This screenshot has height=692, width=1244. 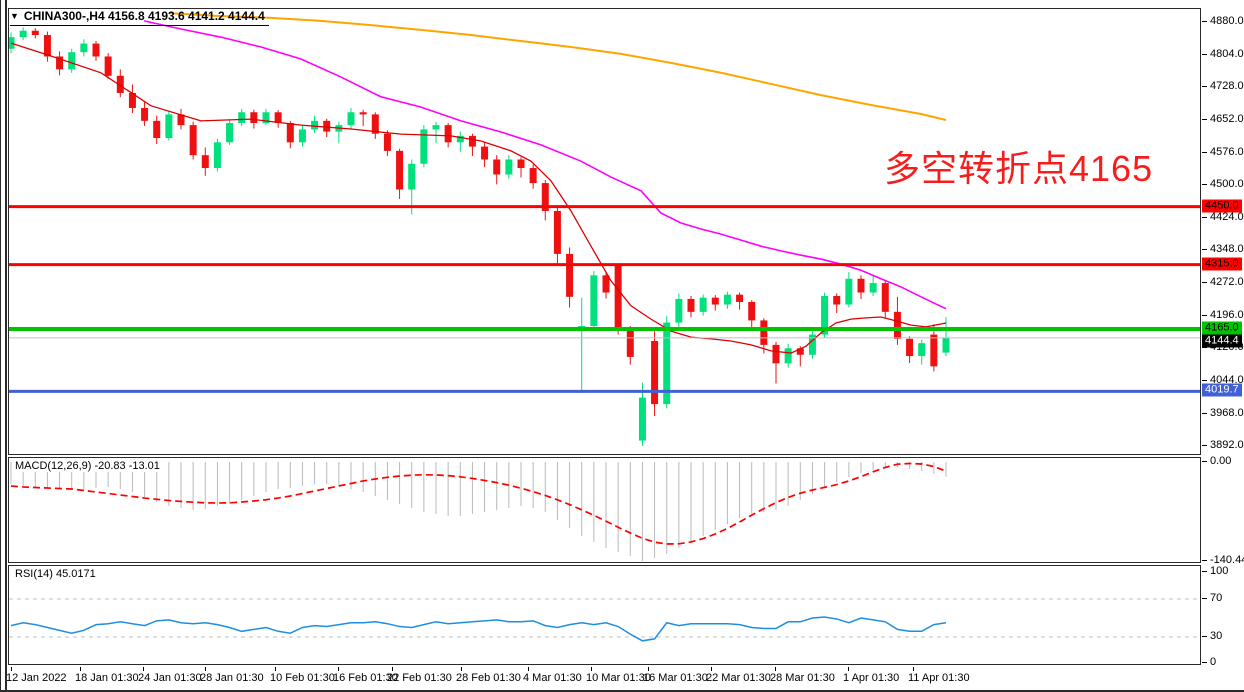 What do you see at coordinates (478, 503) in the screenshot?
I see `macd-signal-line` at bounding box center [478, 503].